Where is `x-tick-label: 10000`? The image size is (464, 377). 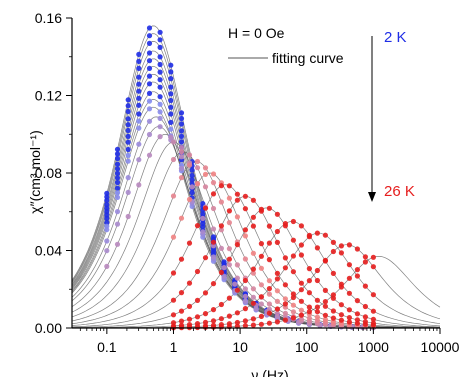 x-tick-label: 10000 is located at coordinates (440, 347).